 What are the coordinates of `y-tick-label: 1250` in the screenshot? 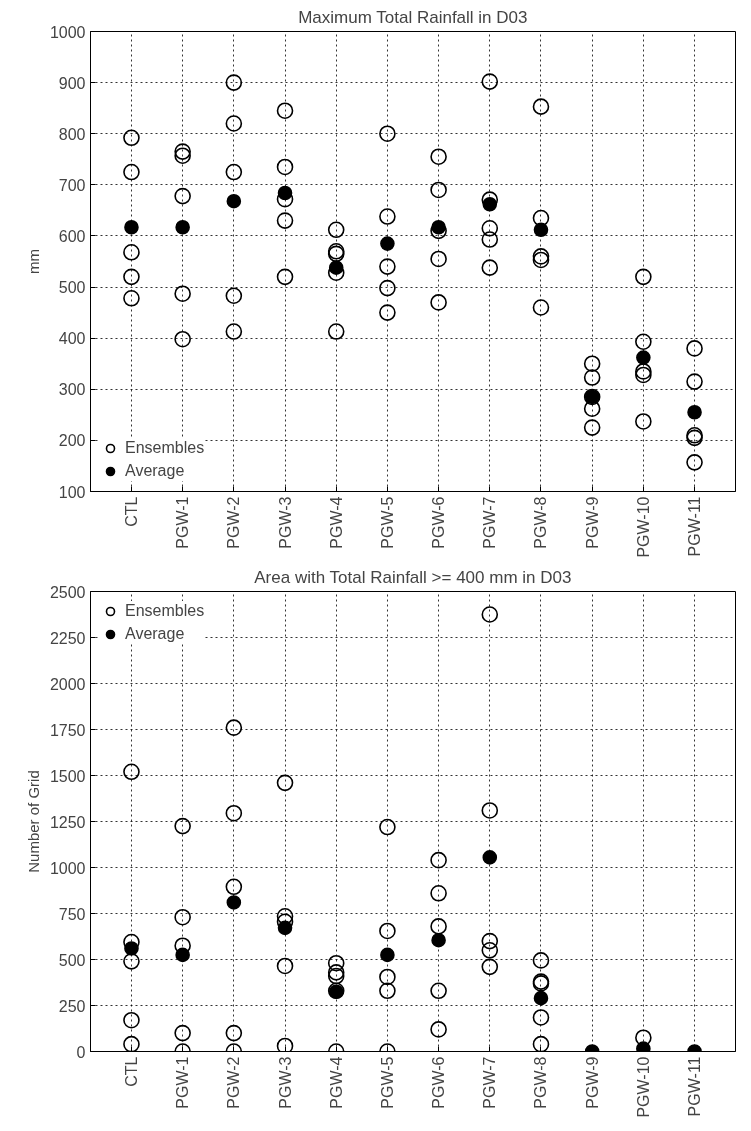 It's located at (67, 822).